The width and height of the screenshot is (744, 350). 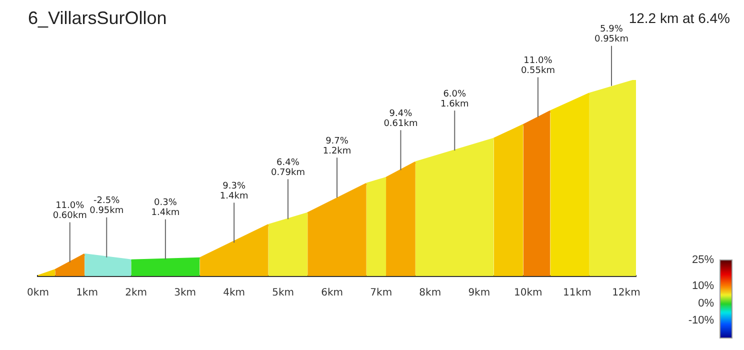 What do you see at coordinates (381, 293) in the screenshot?
I see `x-tick-label: 7km` at bounding box center [381, 293].